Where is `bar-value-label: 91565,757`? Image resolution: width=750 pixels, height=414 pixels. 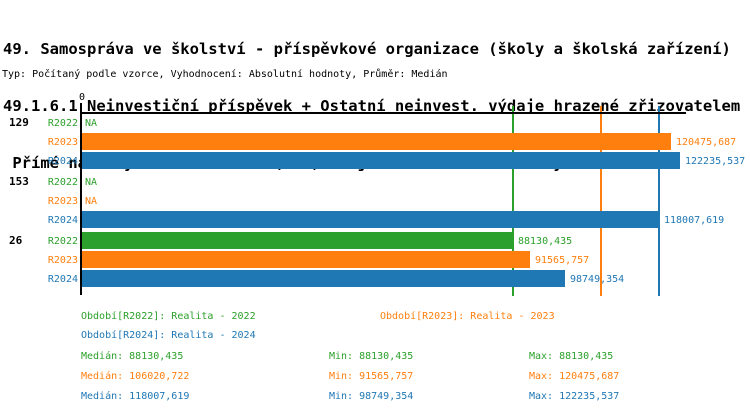
bar-value-label: 91565,757 is located at coordinates (562, 260).